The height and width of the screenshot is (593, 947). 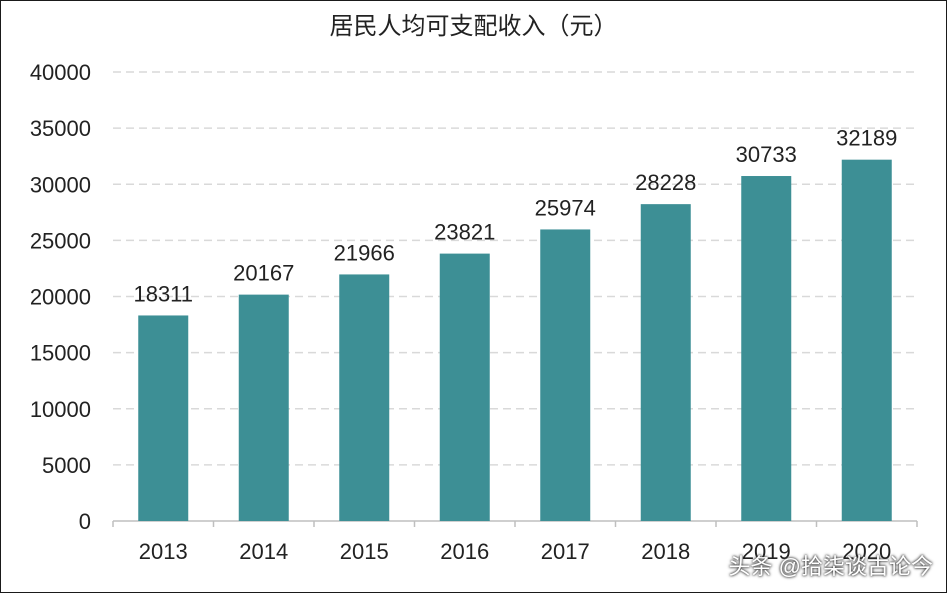 I want to click on bar-2016, so click(x=464, y=387).